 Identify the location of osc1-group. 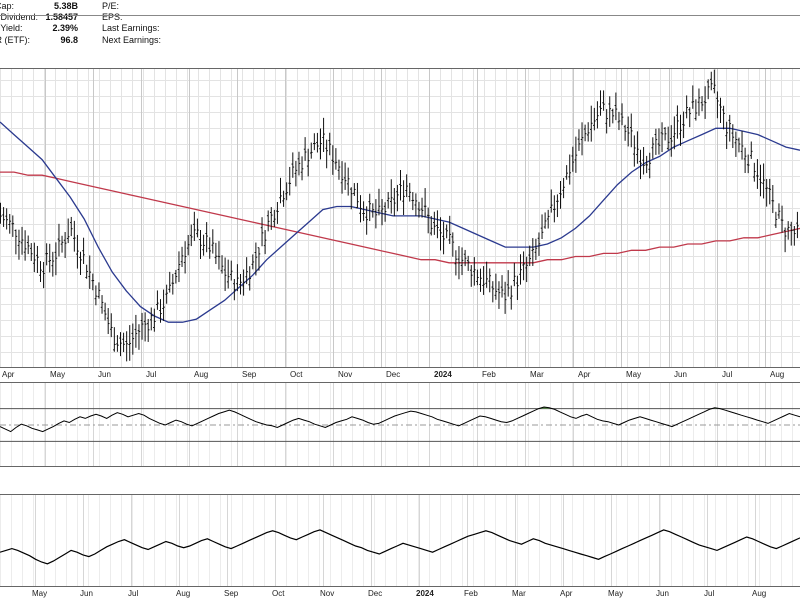
(400, 419).